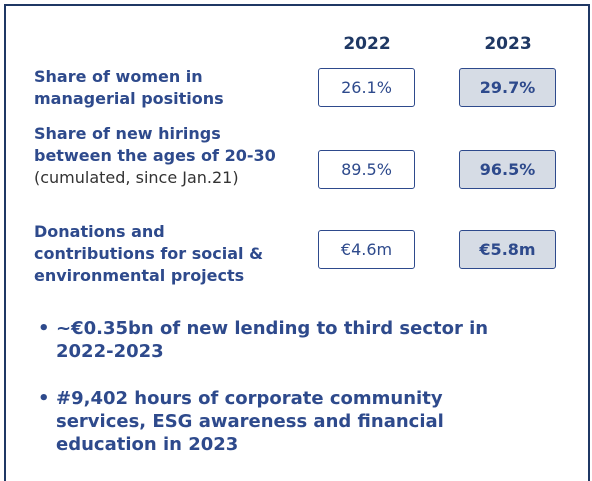  I want to click on row-label: contributions for social &, so click(149, 253).